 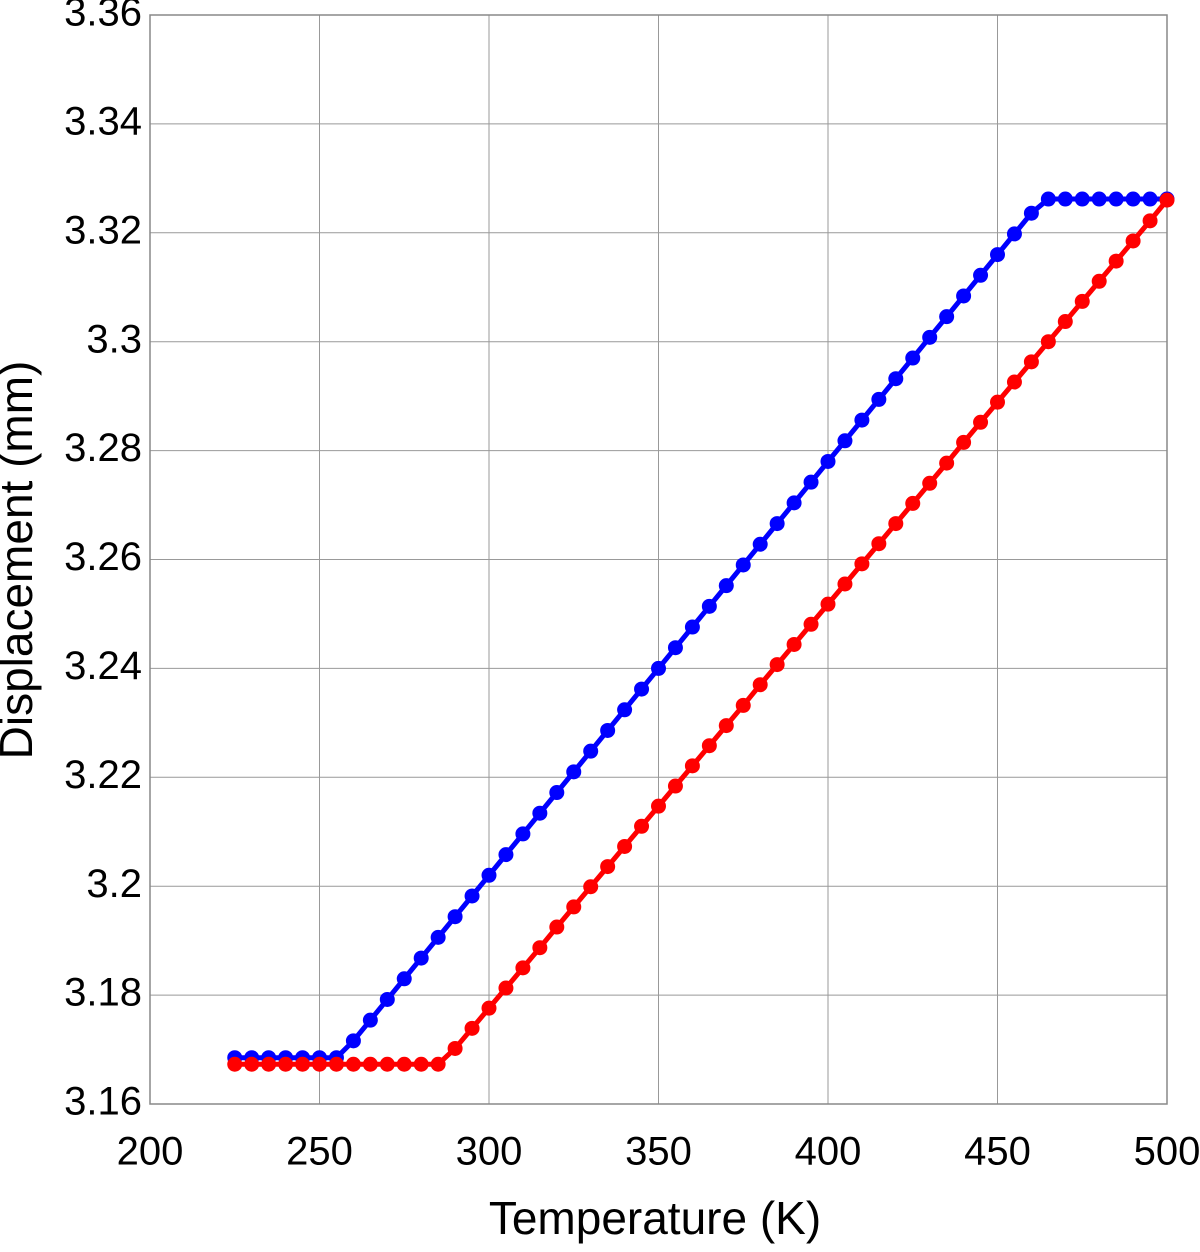 What do you see at coordinates (103, 230) in the screenshot?
I see `y-tick-label: 3.32` at bounding box center [103, 230].